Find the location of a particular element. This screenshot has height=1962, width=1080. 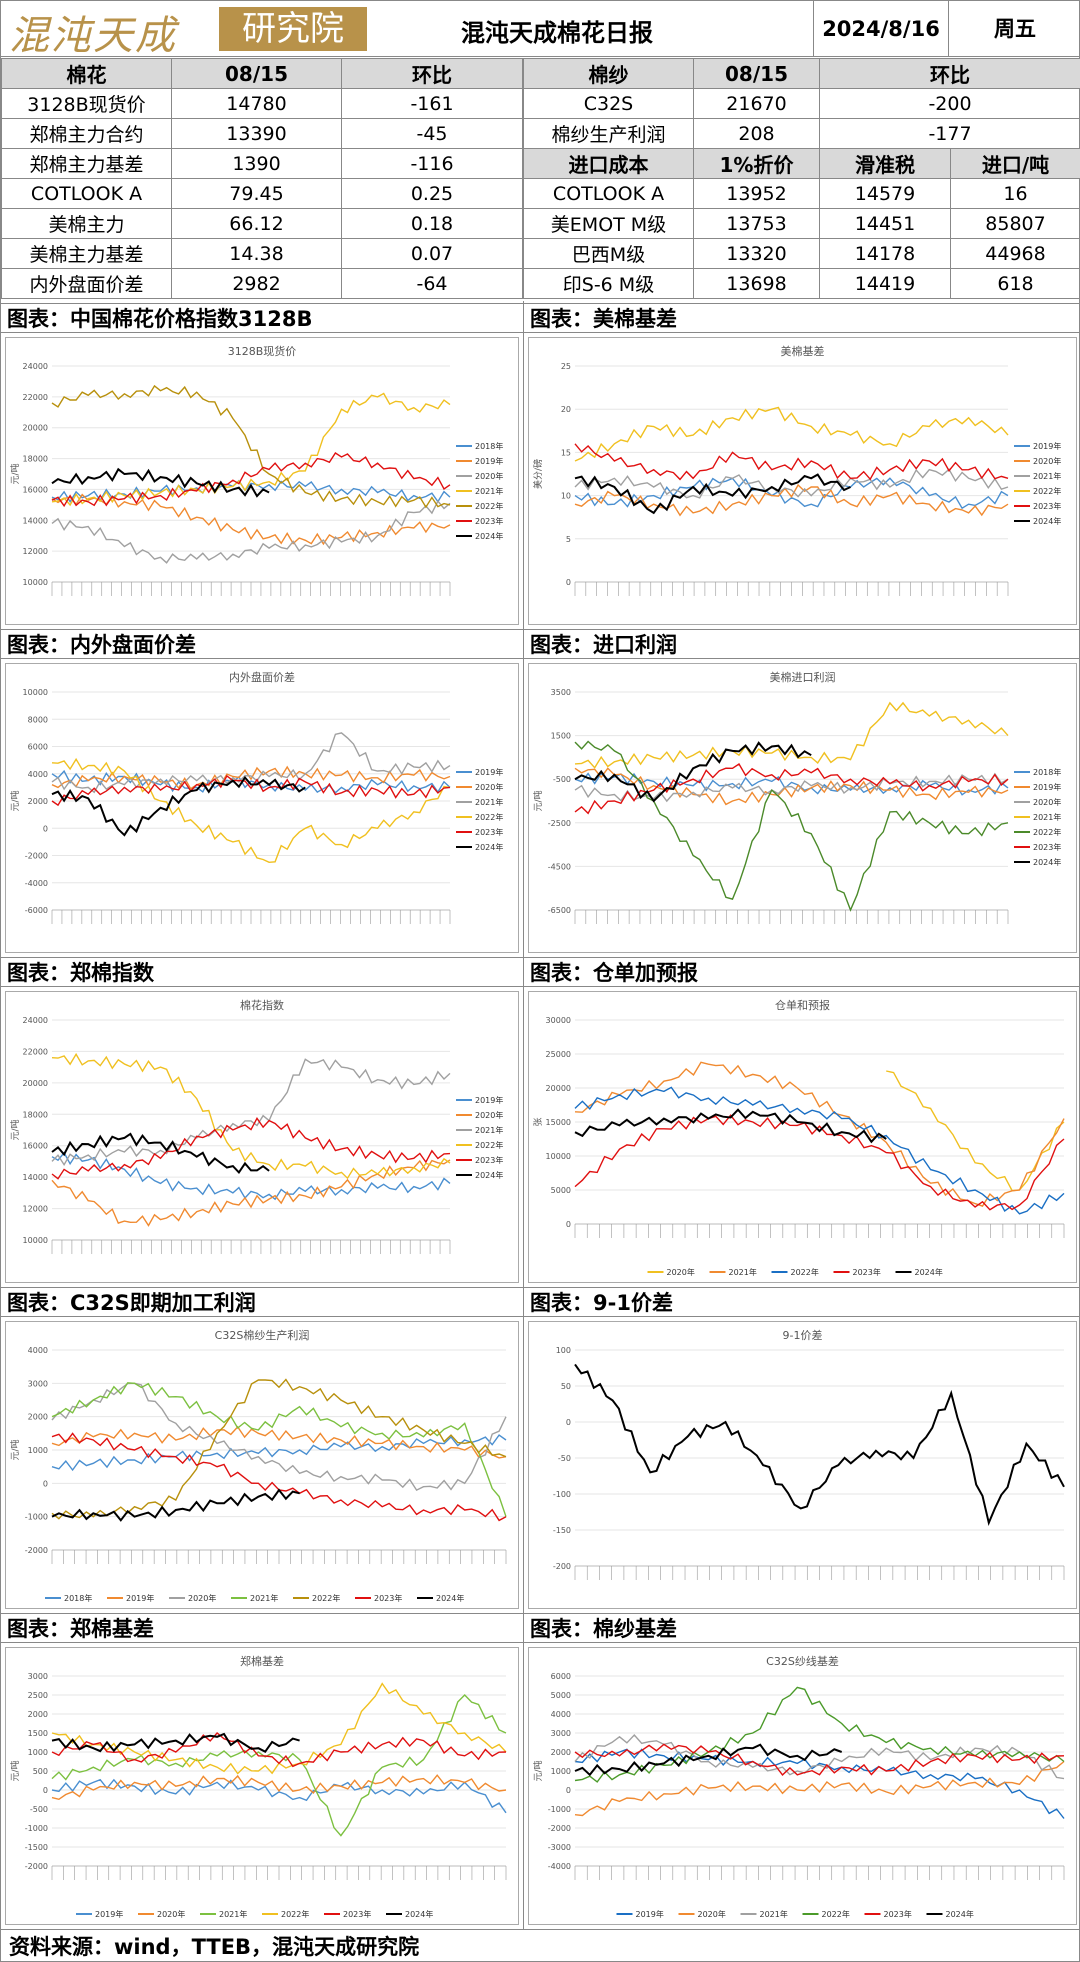

chart-title: 仓单和预报 is located at coordinates (802, 1005).